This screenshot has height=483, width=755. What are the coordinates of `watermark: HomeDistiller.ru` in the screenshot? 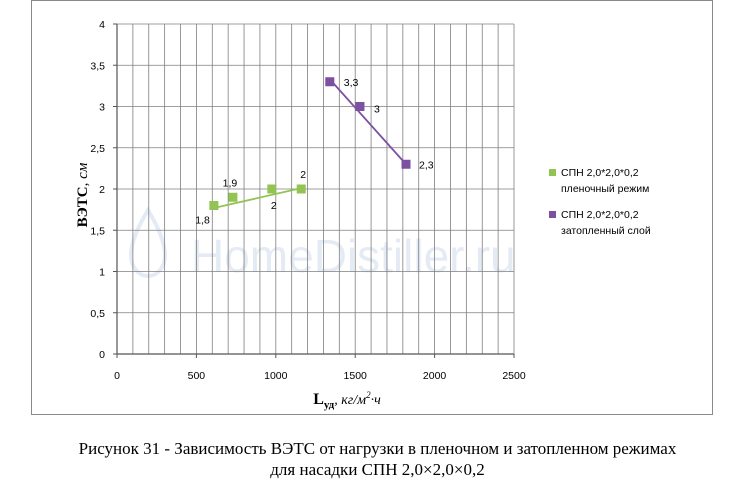 It's located at (322, 244).